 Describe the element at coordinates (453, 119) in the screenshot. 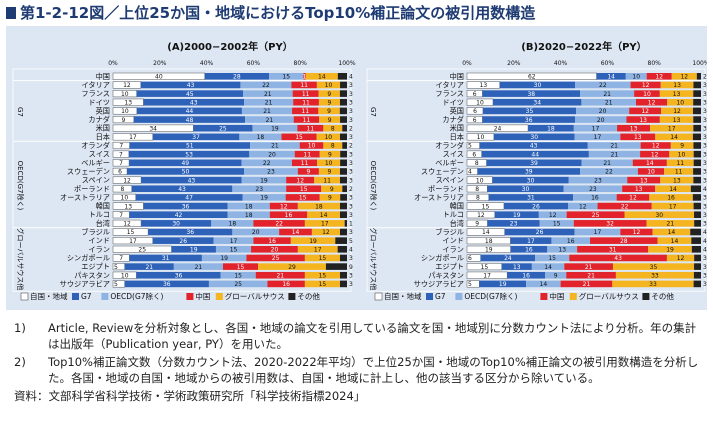

I see `category-label: カナダ` at that location.